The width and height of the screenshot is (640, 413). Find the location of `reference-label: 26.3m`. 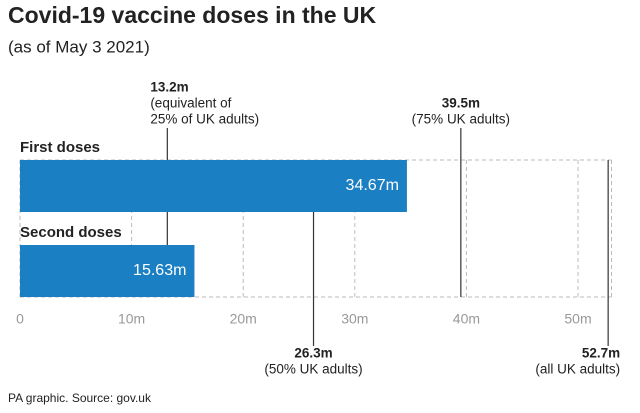

reference-label: 26.3m is located at coordinates (313, 353).